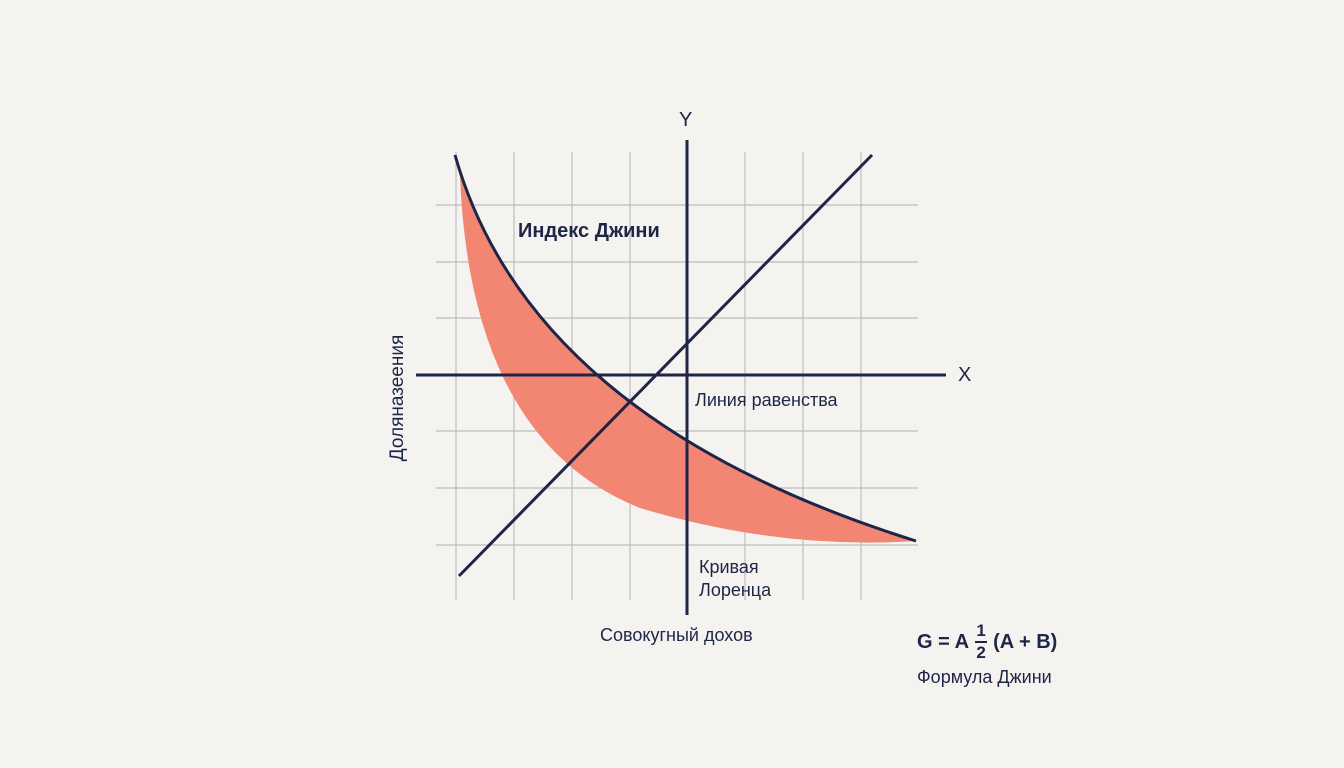 The width and height of the screenshot is (1344, 768). Describe the element at coordinates (686, 120) in the screenshot. I see `y-axis-letter: Y` at that location.